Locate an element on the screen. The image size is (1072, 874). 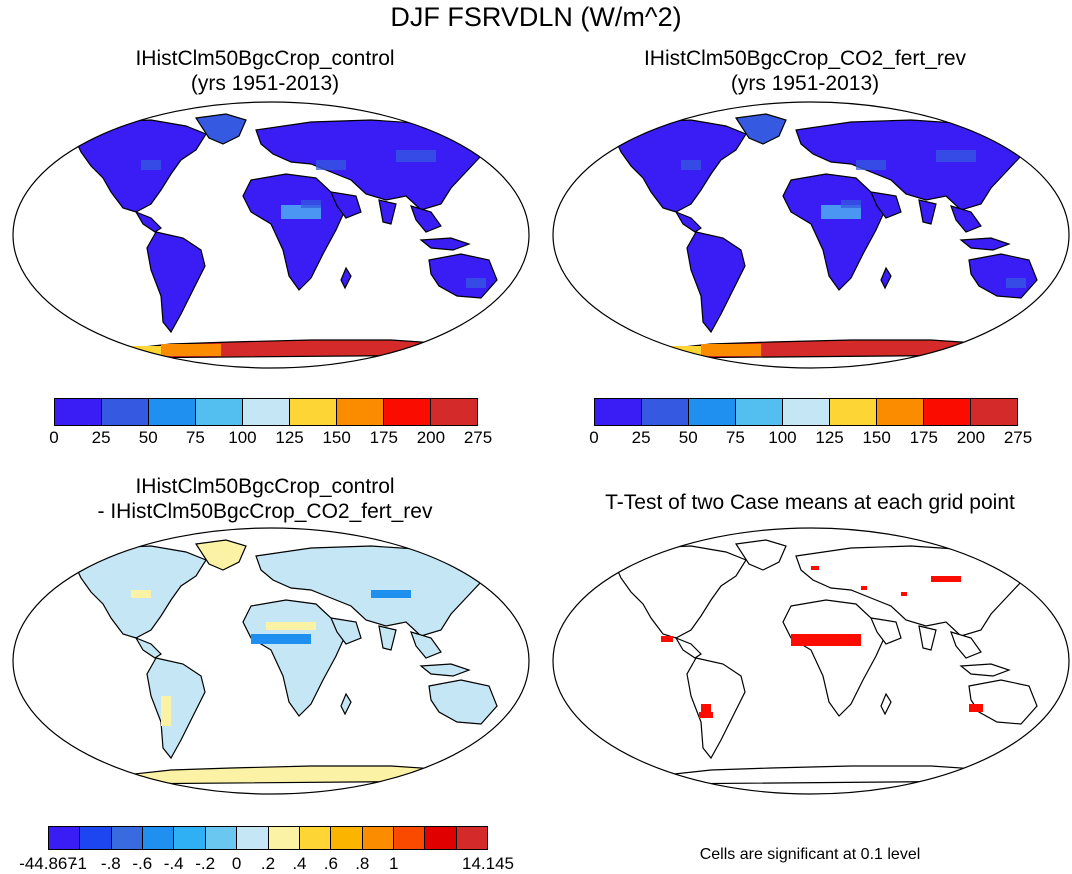
panel-1-title-line2: (yrs 1951-2013) is located at coordinates (265, 83).